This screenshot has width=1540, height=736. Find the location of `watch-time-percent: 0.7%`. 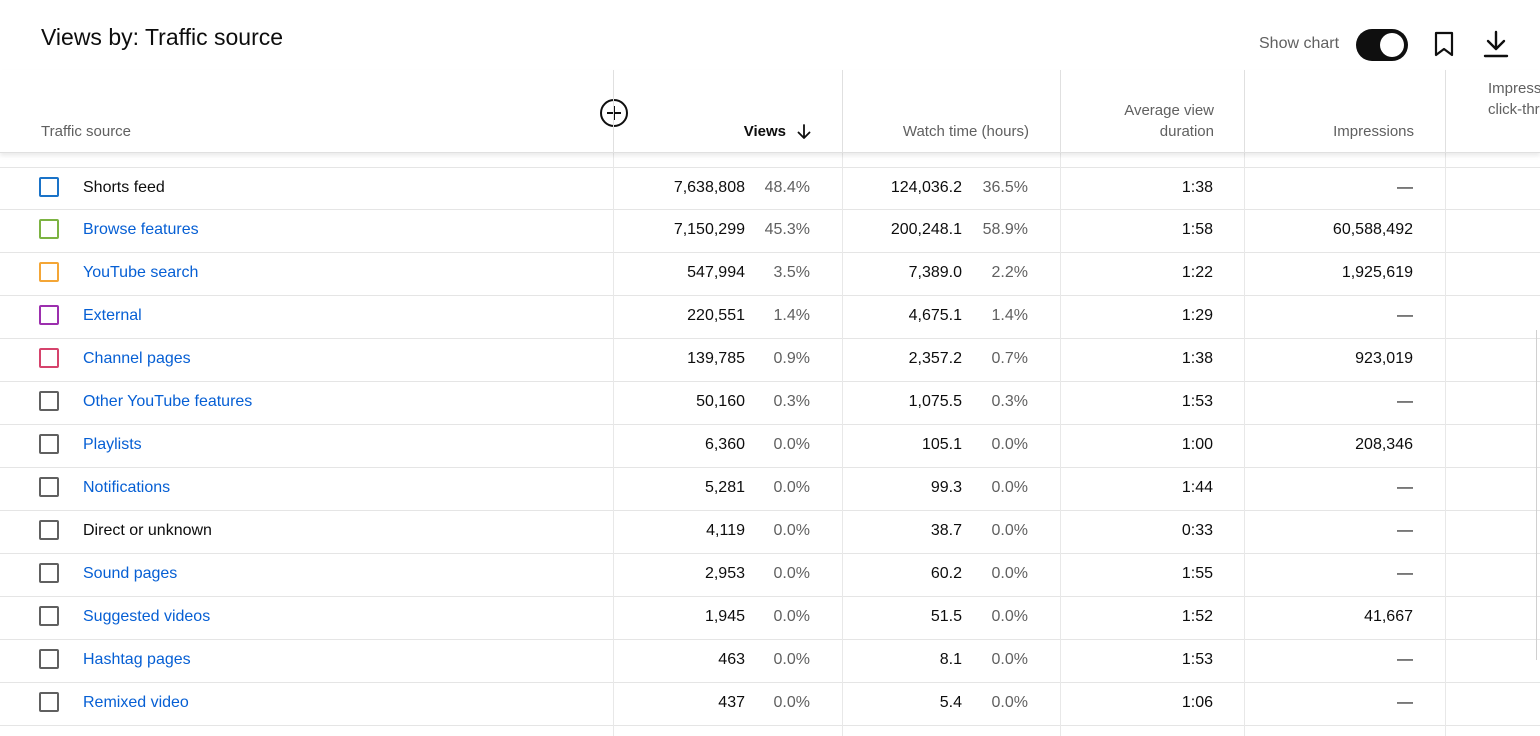

watch-time-percent: 0.7% is located at coordinates (1009, 358).